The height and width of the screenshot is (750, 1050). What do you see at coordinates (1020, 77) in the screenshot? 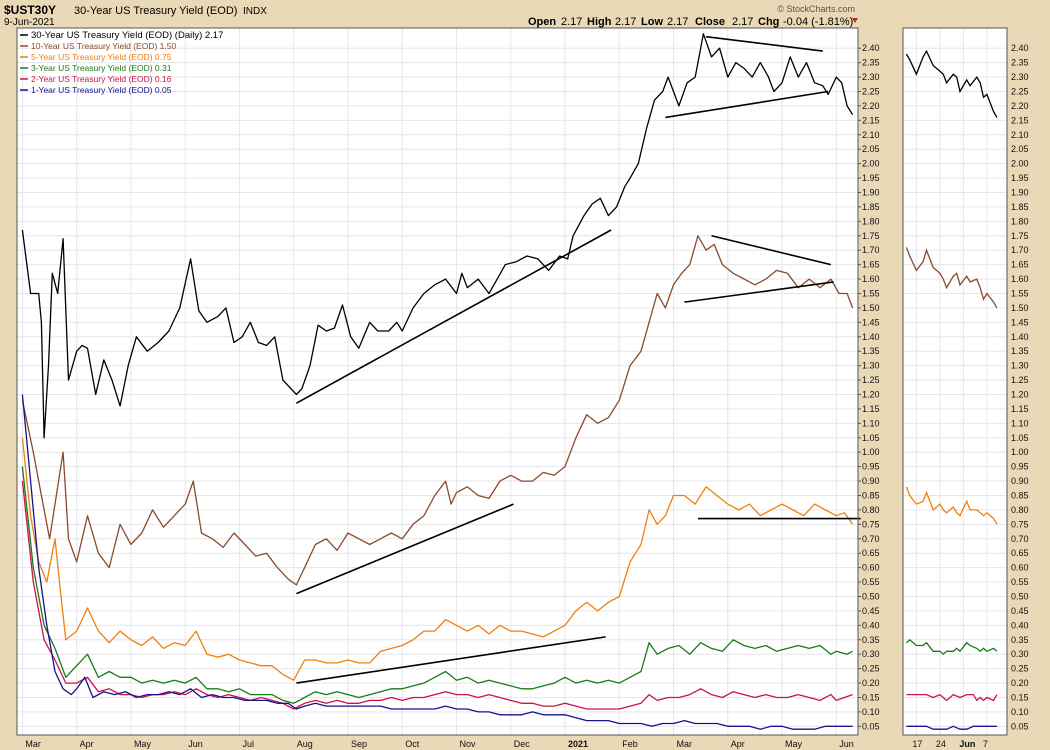
I see `inset-y-tick-label: 2.30` at bounding box center [1020, 77].